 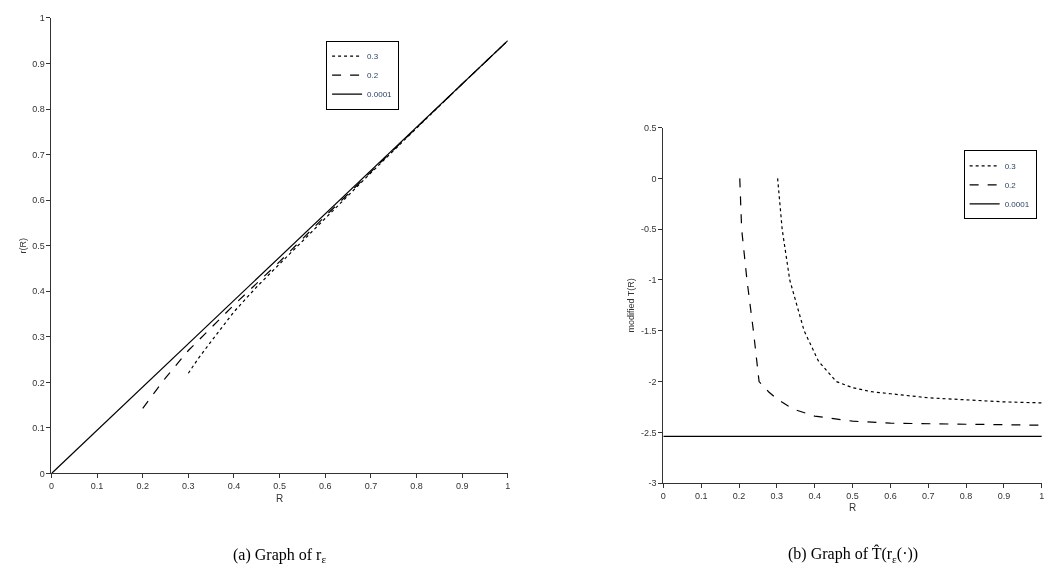 What do you see at coordinates (38, 200) in the screenshot?
I see `y-tick-label: 0.6` at bounding box center [38, 200].